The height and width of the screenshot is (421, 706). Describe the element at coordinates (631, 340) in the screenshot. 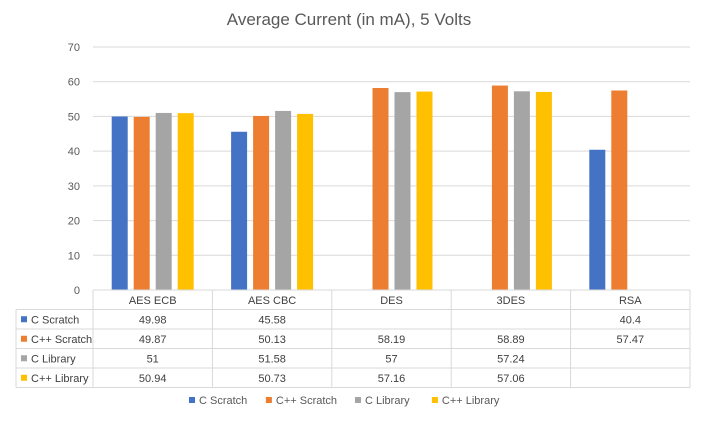

I see `table-value: 57.47` at that location.